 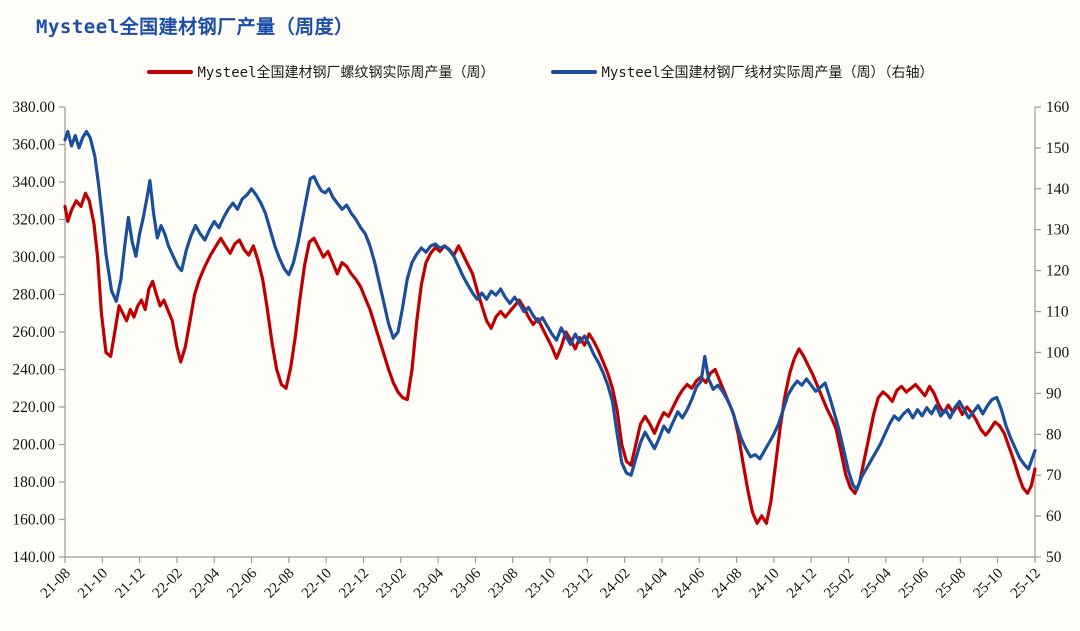 What do you see at coordinates (195, 27) in the screenshot?
I see `chart-title: Mysteel全国建材钢厂产量（周度）` at bounding box center [195, 27].